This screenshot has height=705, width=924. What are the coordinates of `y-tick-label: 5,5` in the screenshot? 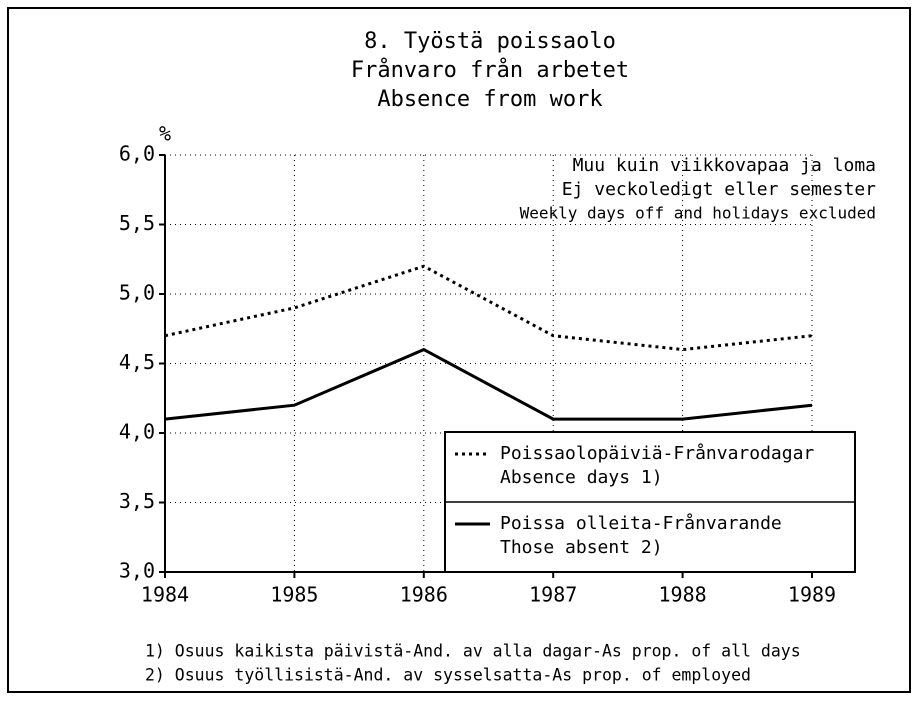 It's located at (137, 223).